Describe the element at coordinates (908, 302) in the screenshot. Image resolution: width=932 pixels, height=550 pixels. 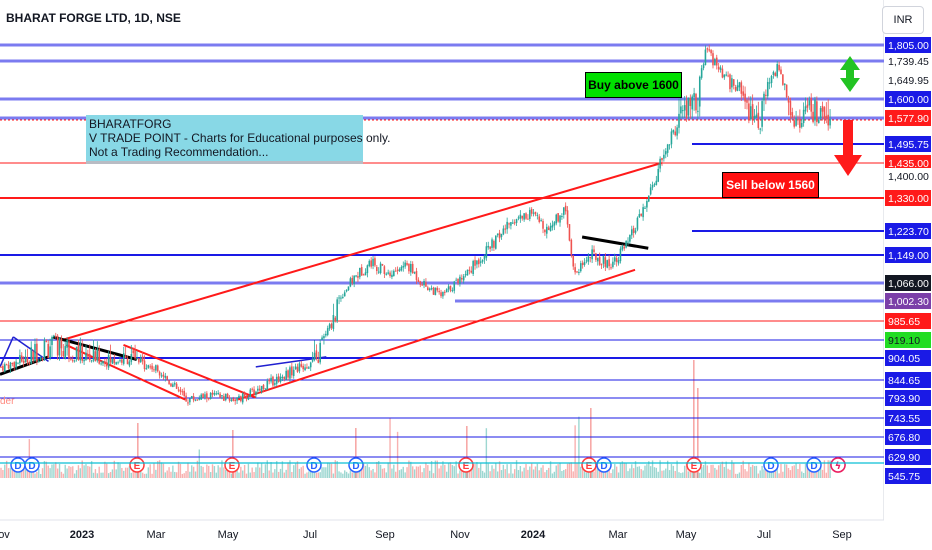
I see `price-label: 1,002.30` at that location.